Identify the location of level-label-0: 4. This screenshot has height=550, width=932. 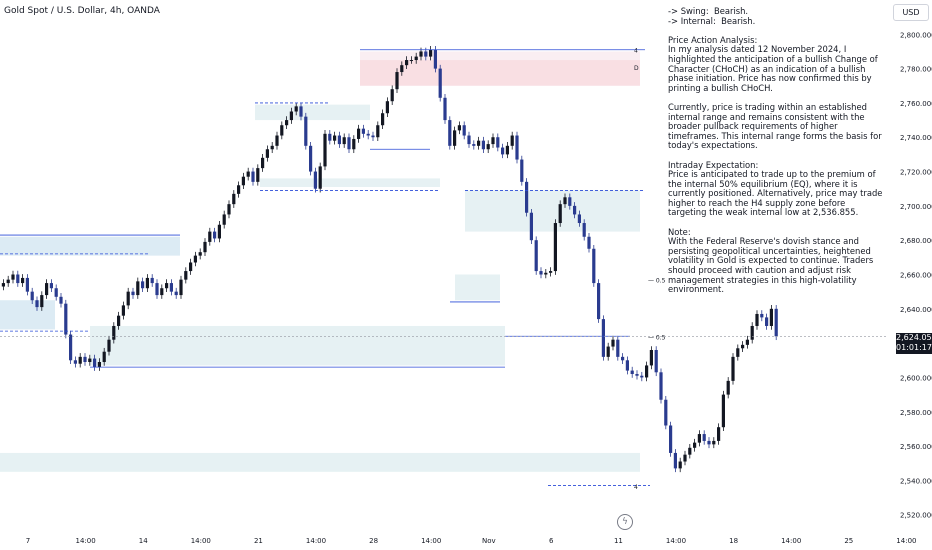
(636, 51).